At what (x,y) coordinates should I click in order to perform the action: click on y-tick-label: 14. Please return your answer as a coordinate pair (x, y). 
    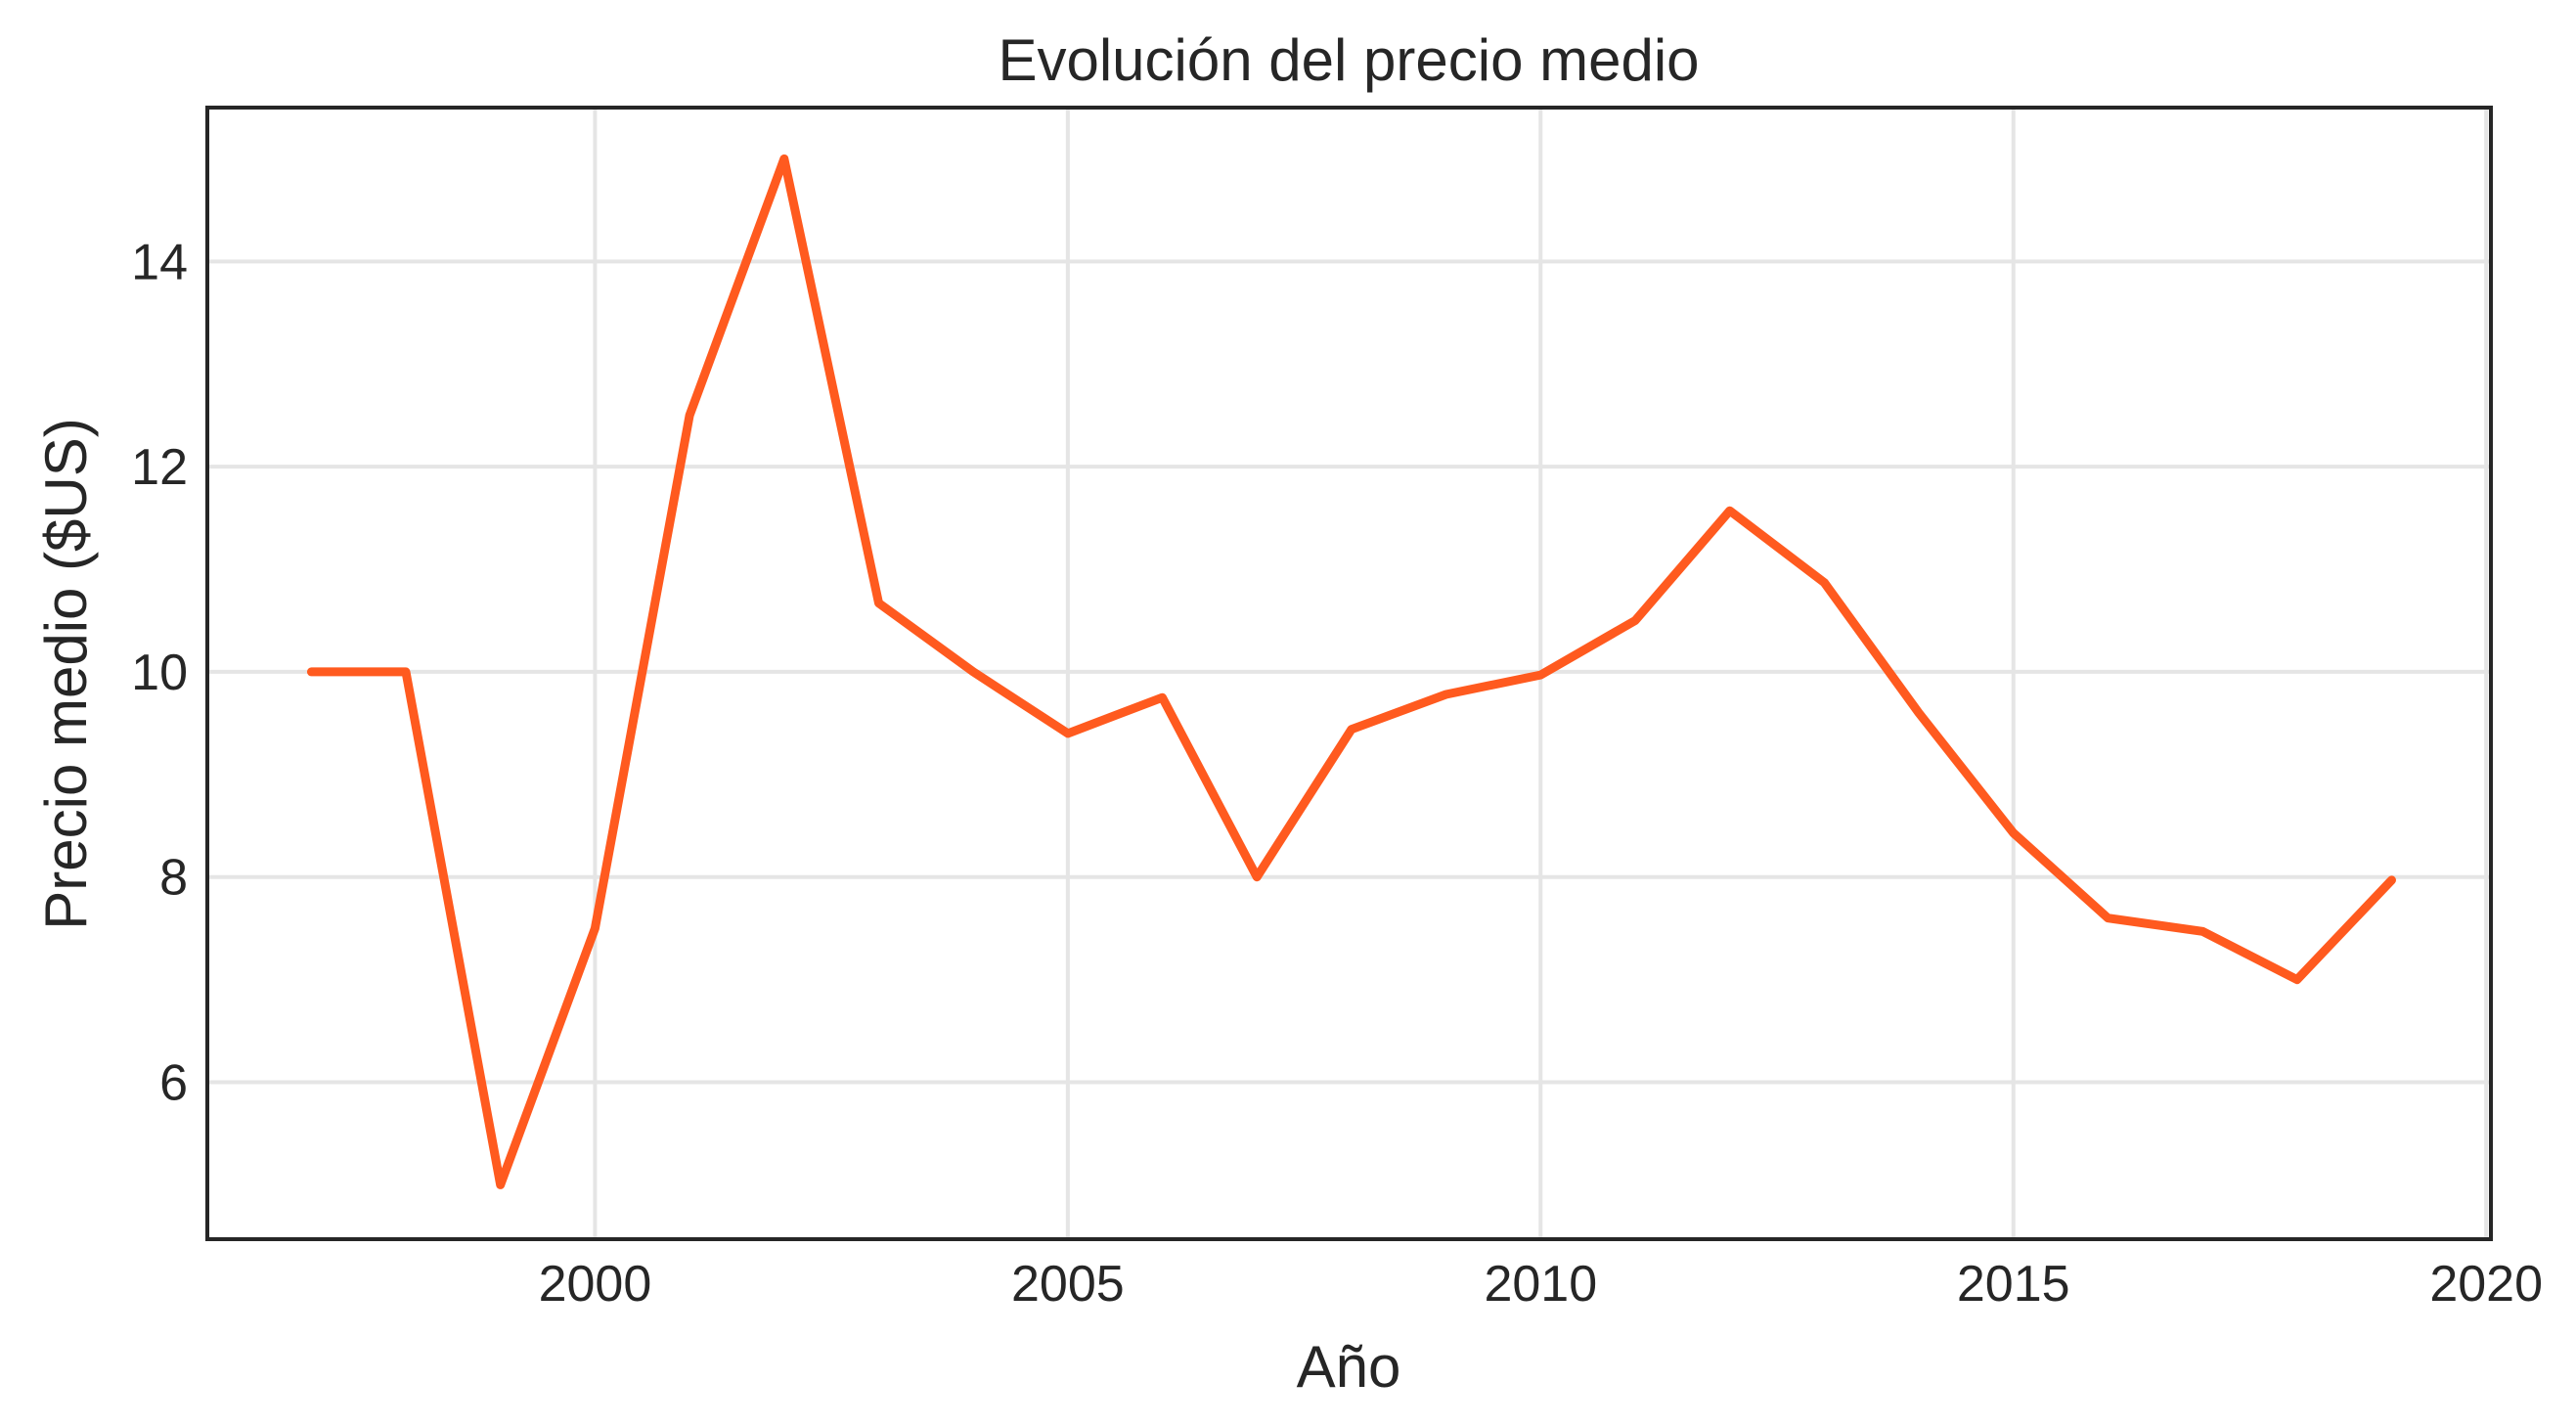
    Looking at the image, I should click on (159, 262).